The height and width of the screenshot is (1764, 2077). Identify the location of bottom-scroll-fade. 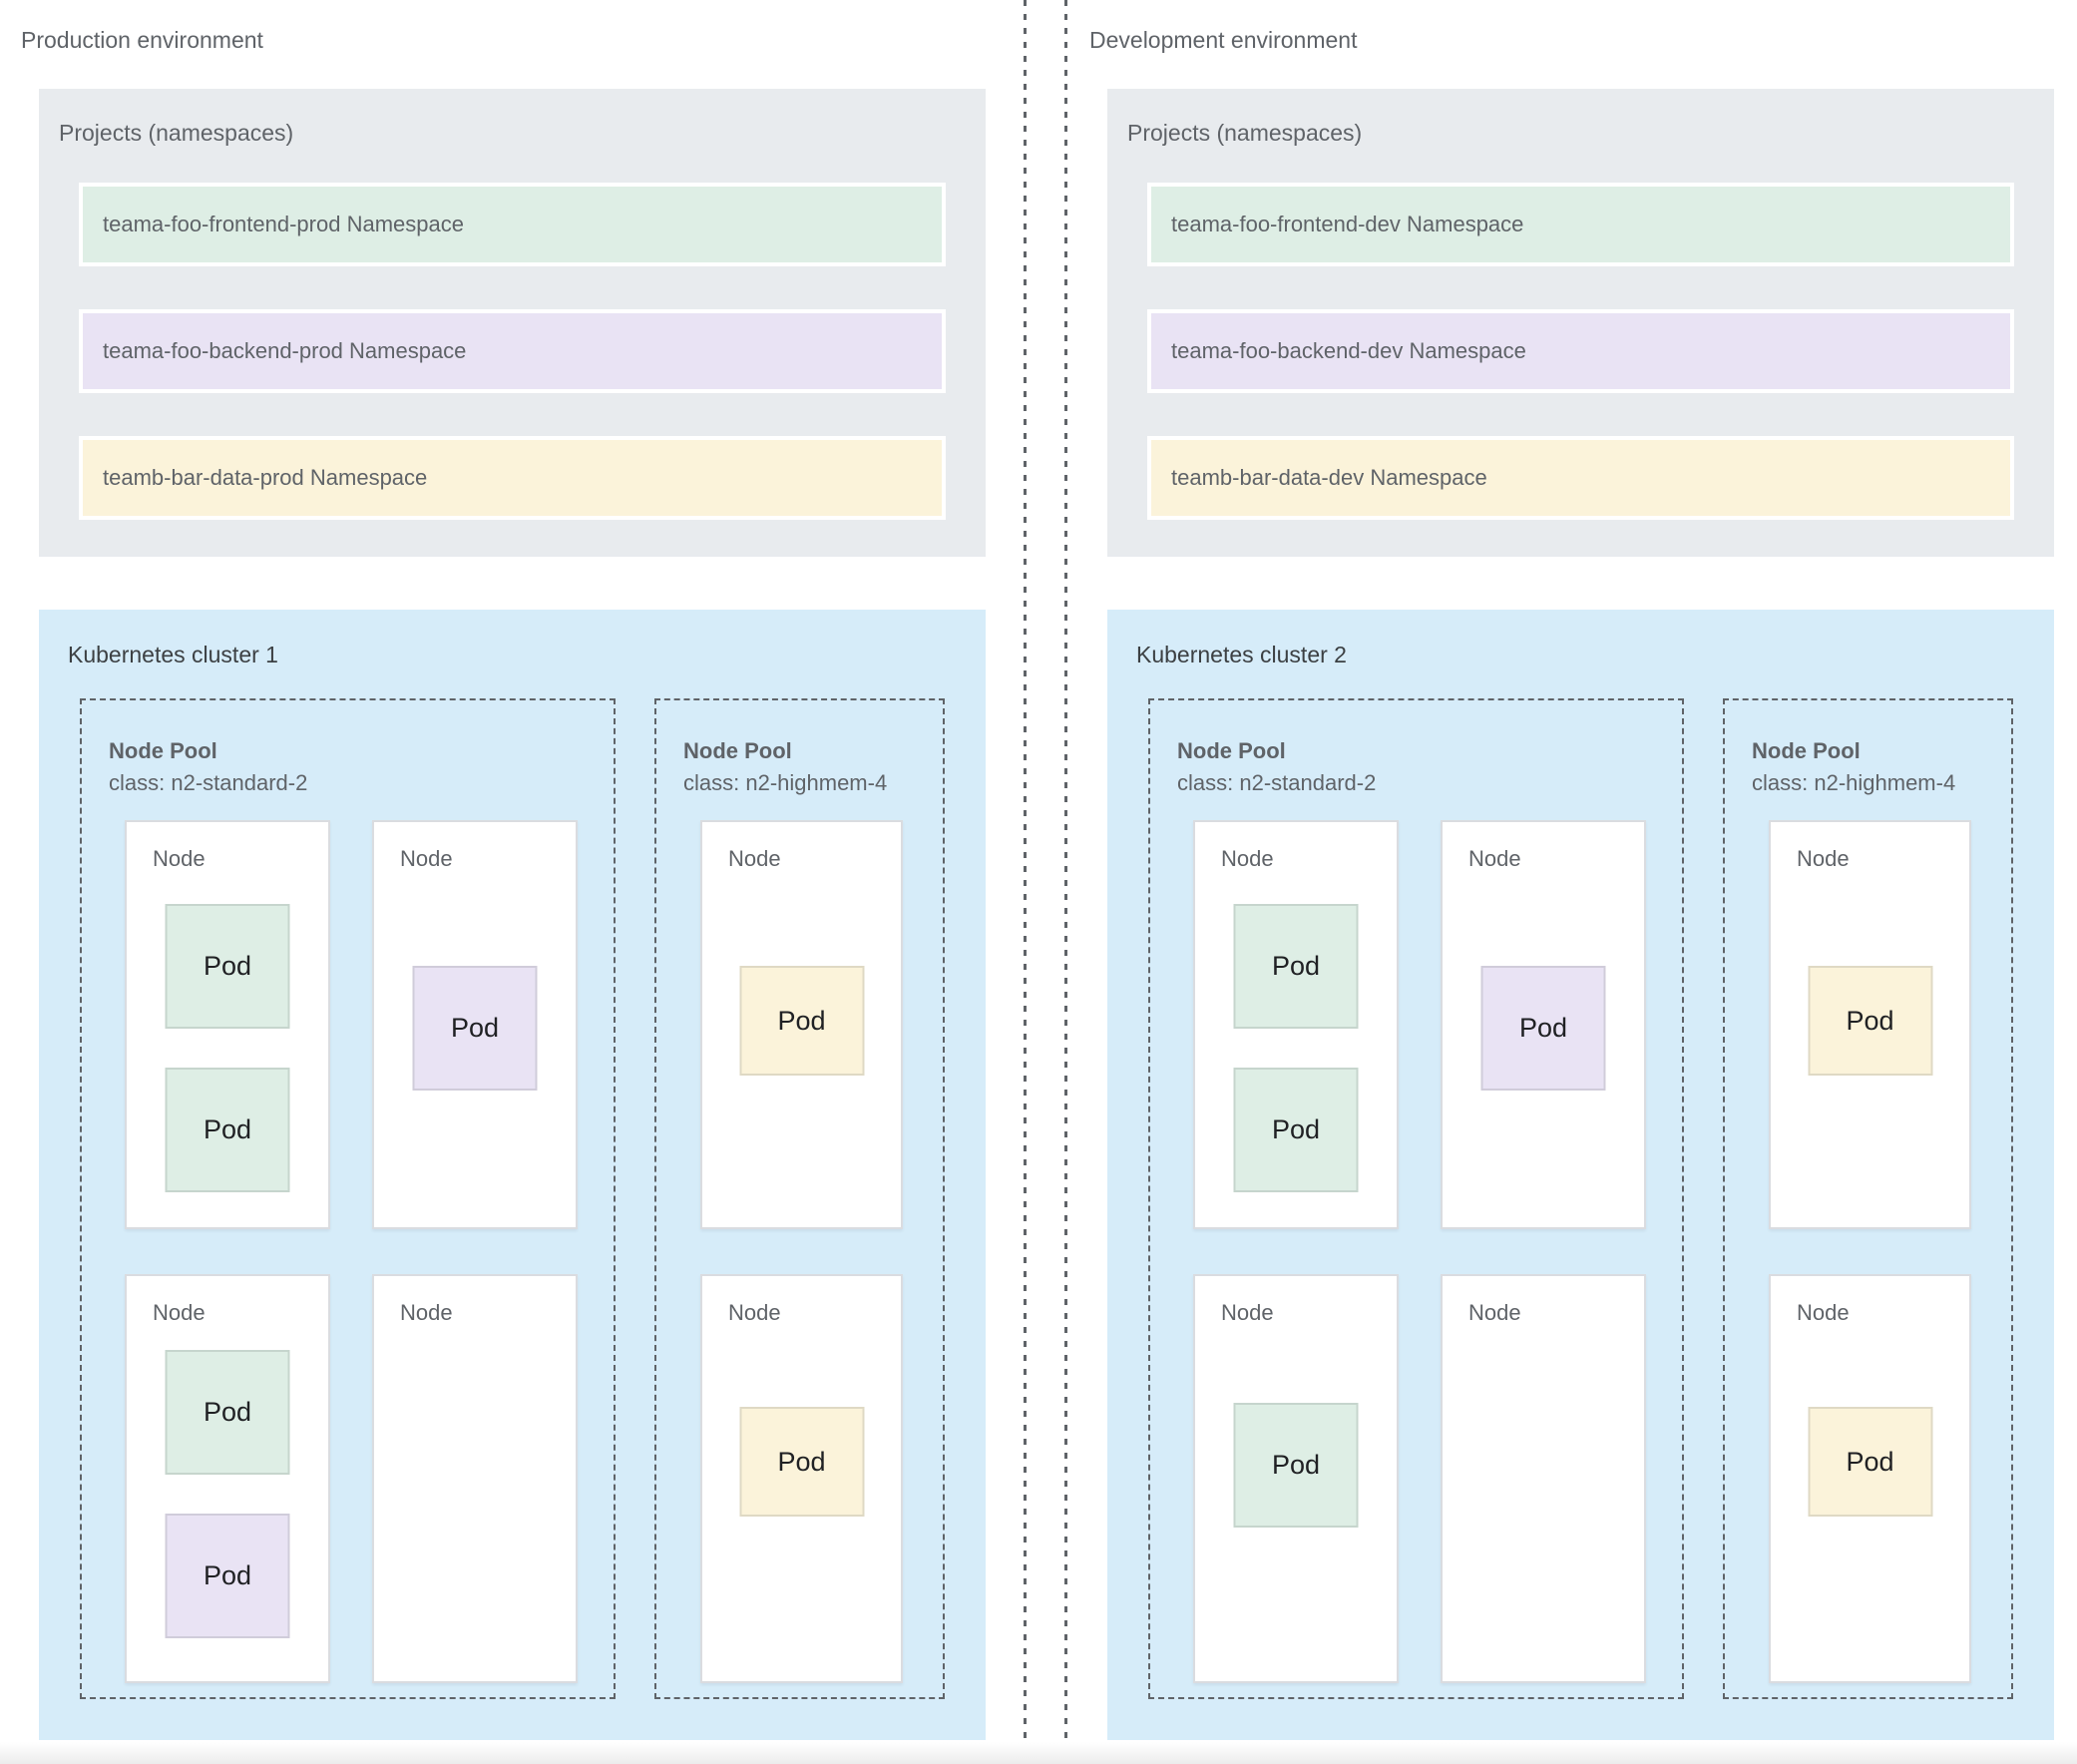
(1038, 1753).